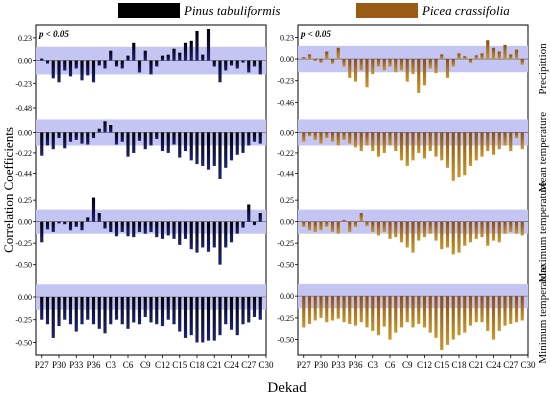 This screenshot has width=550, height=400. What do you see at coordinates (424, 365) in the screenshot?
I see `x-tick-label: C12` at bounding box center [424, 365].